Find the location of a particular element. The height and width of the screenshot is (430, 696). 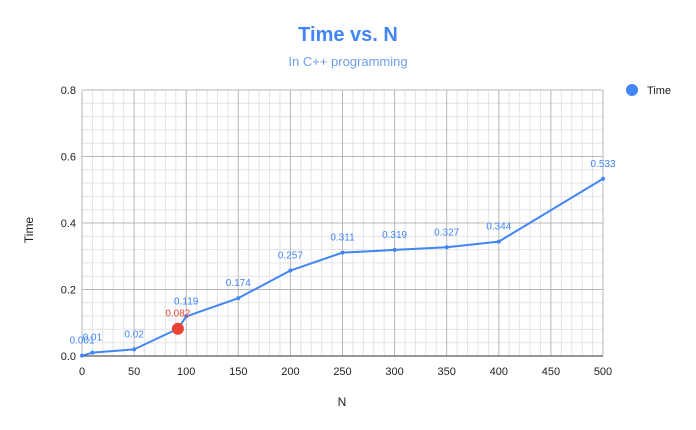

legend-label: Time is located at coordinates (659, 91).